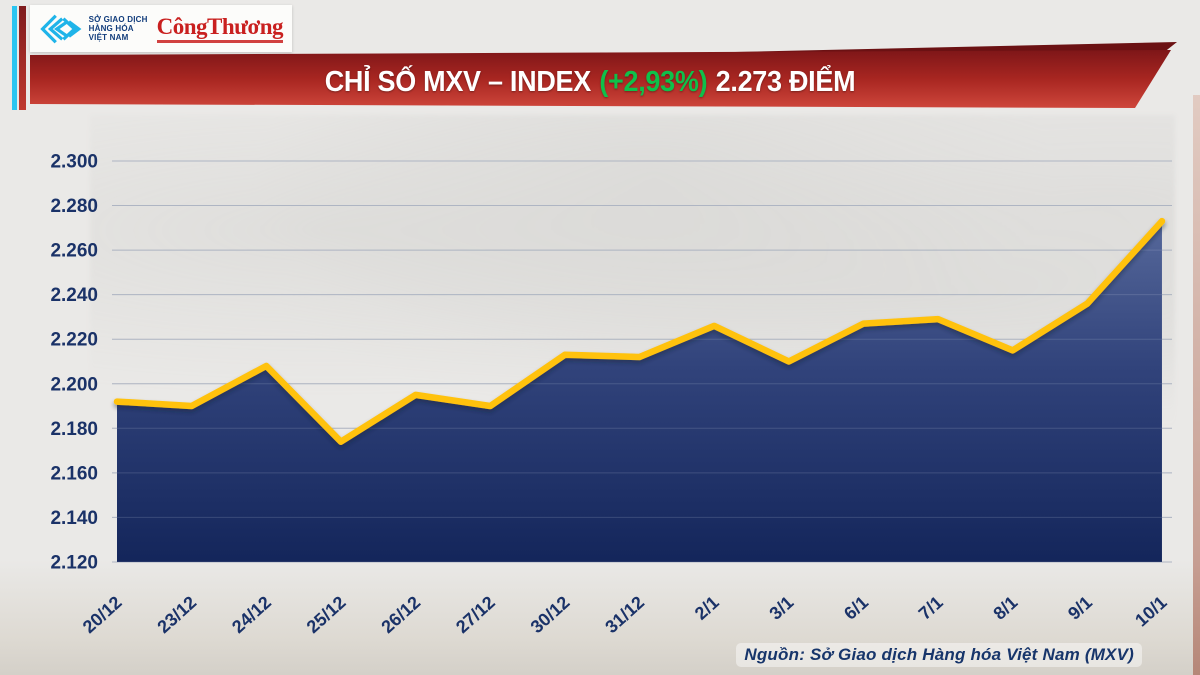  Describe the element at coordinates (61, 28) in the screenshot. I see `mxv-logo-icon` at that location.